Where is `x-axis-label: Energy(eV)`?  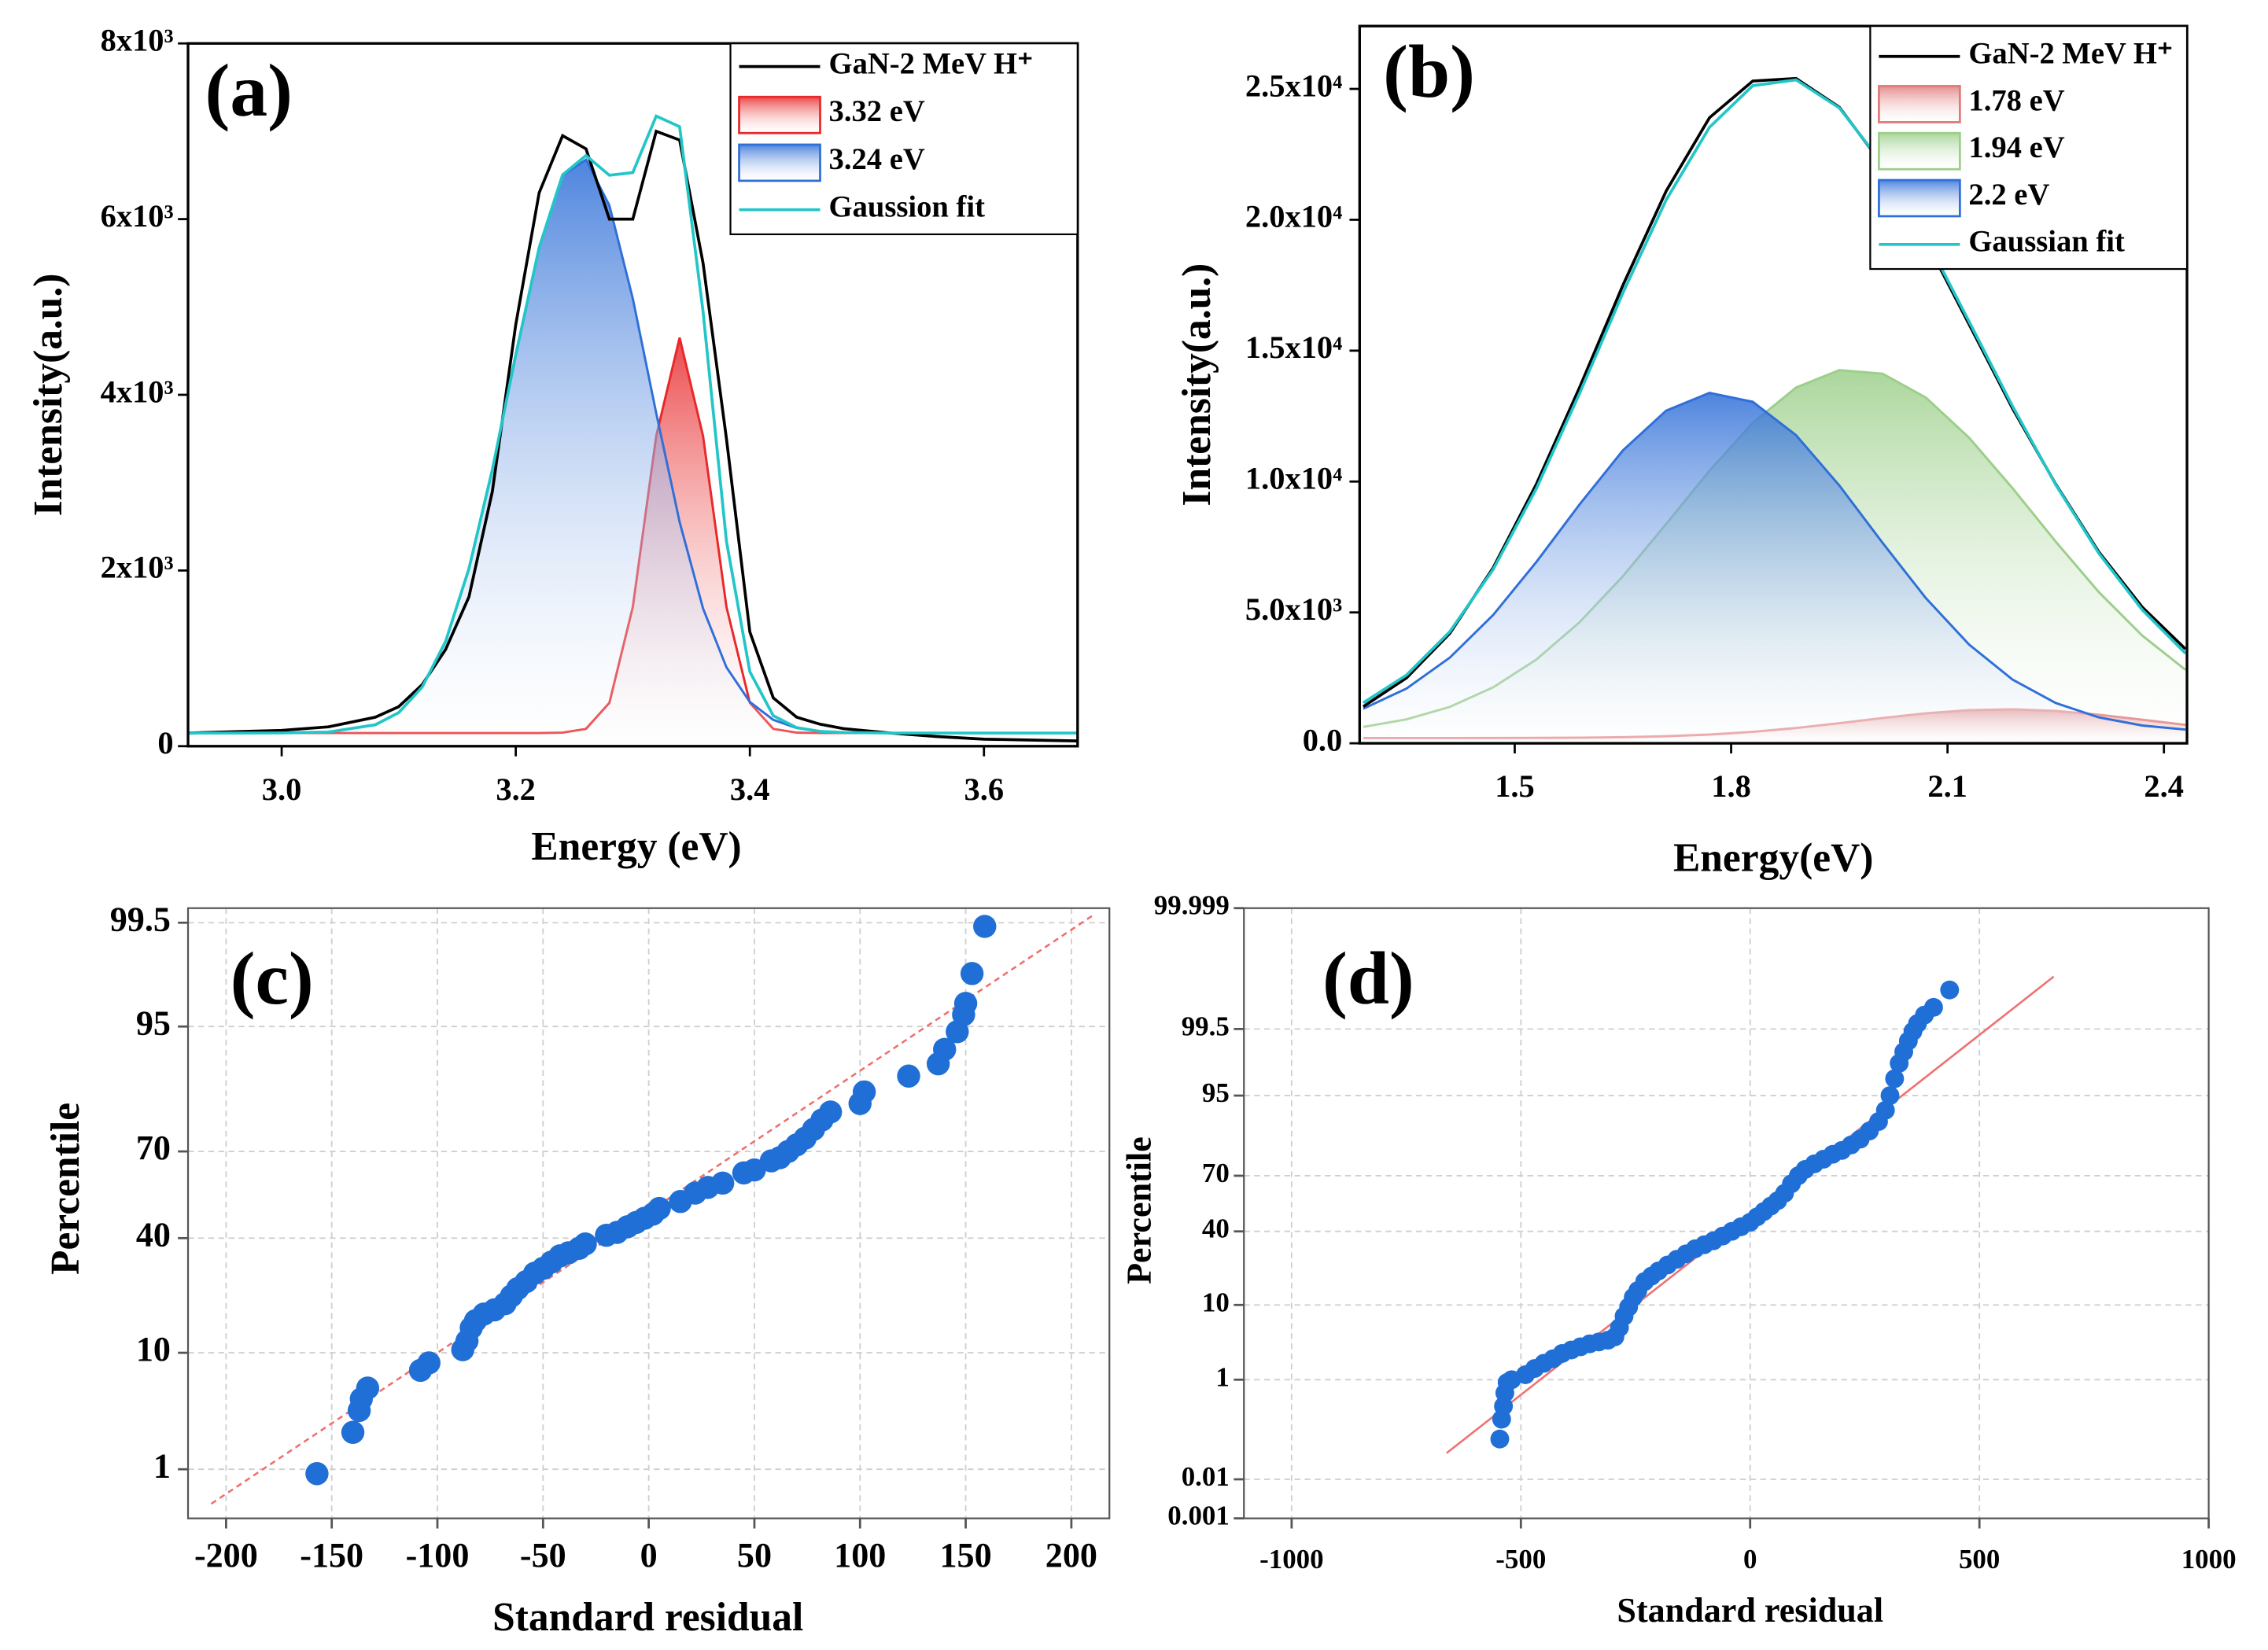 x-axis-label: Energy(eV) is located at coordinates (1773, 858).